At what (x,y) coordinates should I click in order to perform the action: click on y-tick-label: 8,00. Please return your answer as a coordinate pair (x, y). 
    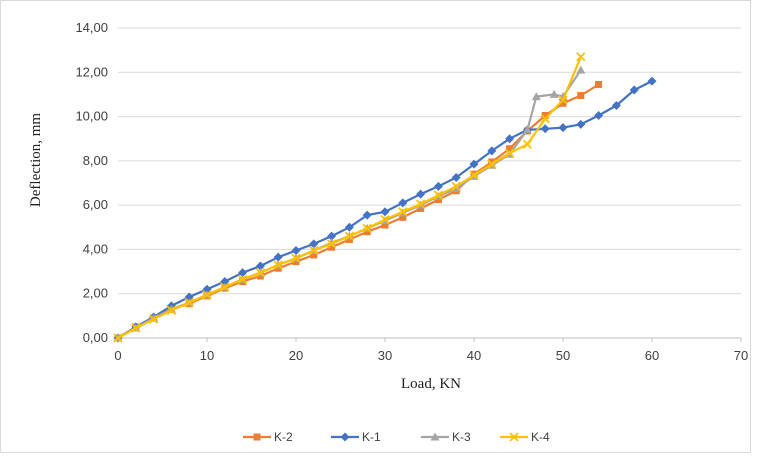
    Looking at the image, I should click on (95, 160).